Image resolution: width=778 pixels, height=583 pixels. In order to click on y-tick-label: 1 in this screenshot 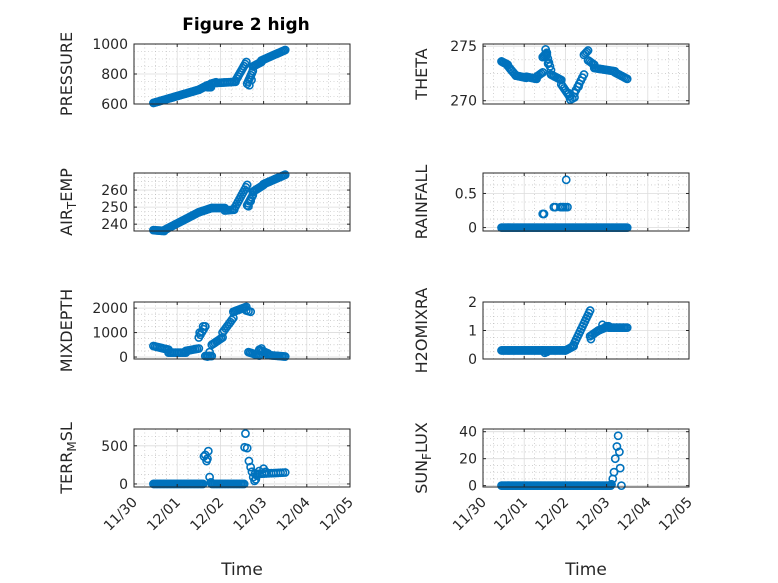, I will do `click(472, 332)`.